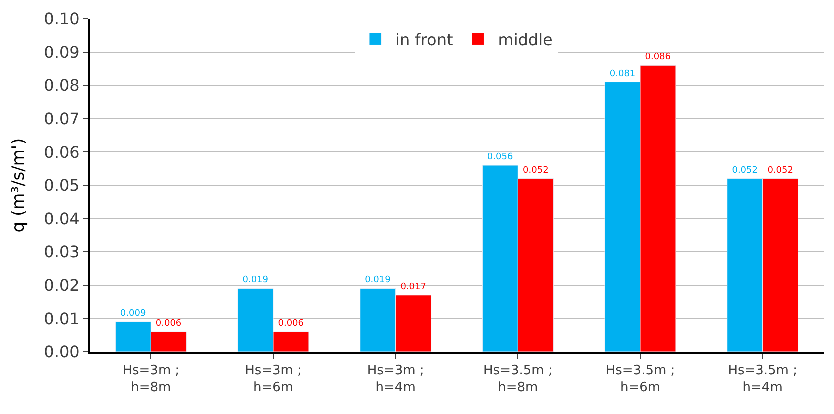  Describe the element at coordinates (62, 86) in the screenshot. I see `y-tick-label: 0.08` at that location.